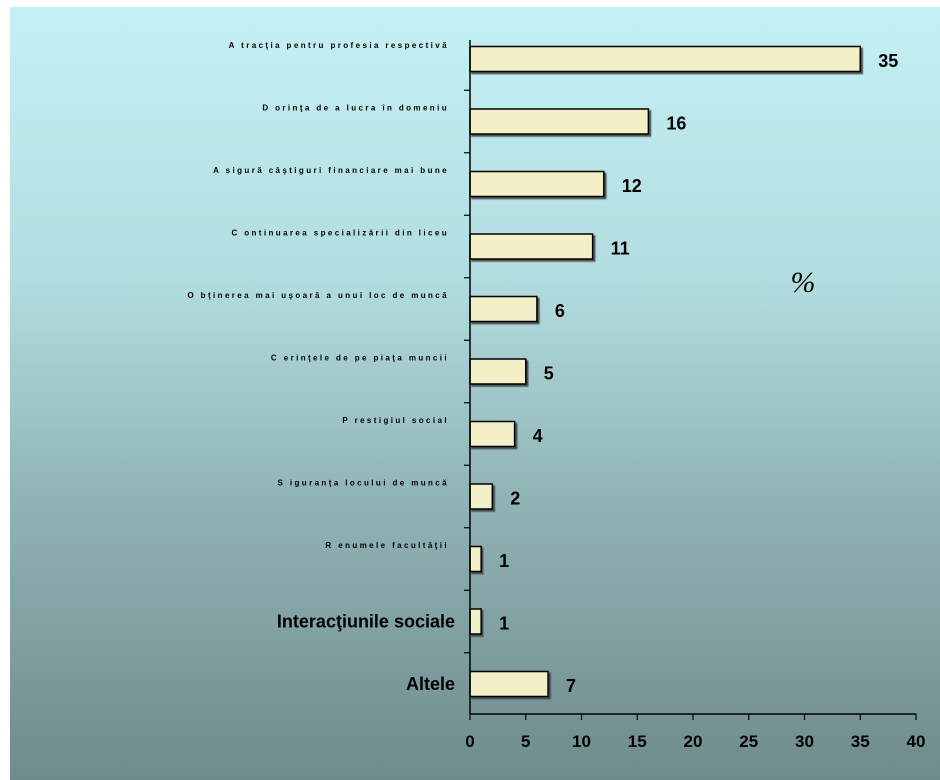  Describe the element at coordinates (560, 311) in the screenshot. I see `data-label: 6` at that location.